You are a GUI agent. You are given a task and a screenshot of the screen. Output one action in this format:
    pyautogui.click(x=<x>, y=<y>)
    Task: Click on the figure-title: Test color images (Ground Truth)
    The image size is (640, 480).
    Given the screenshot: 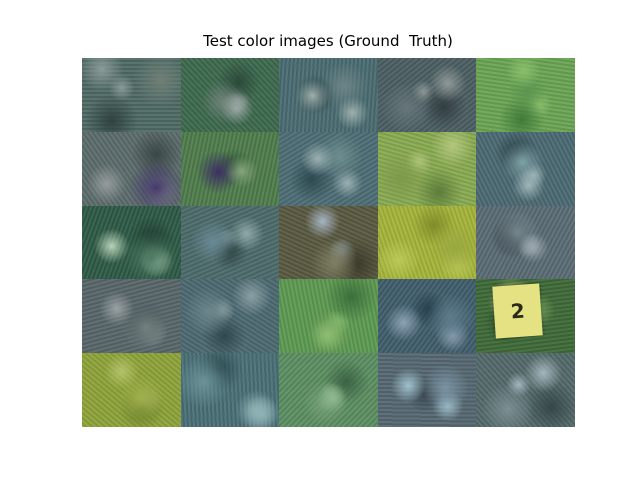 What is the action you would take?
    pyautogui.click(x=328, y=41)
    